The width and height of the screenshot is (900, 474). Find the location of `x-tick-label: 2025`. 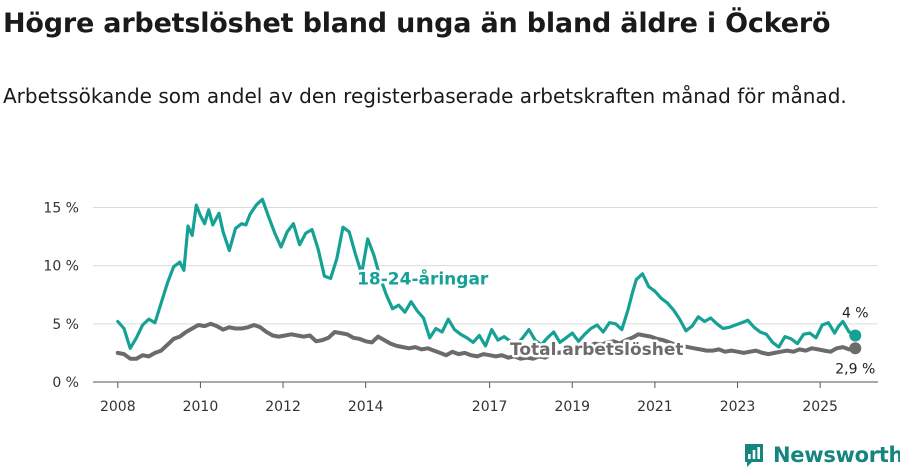

x-tick-label: 2025 is located at coordinates (820, 407).